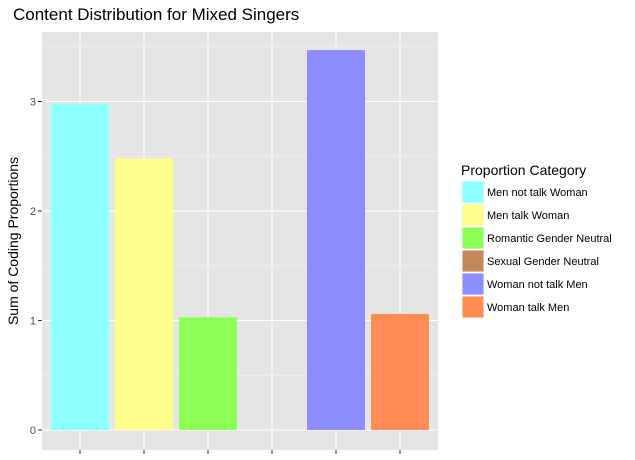  Describe the element at coordinates (528, 216) in the screenshot. I see `legend-label: Men talk Woman` at that location.